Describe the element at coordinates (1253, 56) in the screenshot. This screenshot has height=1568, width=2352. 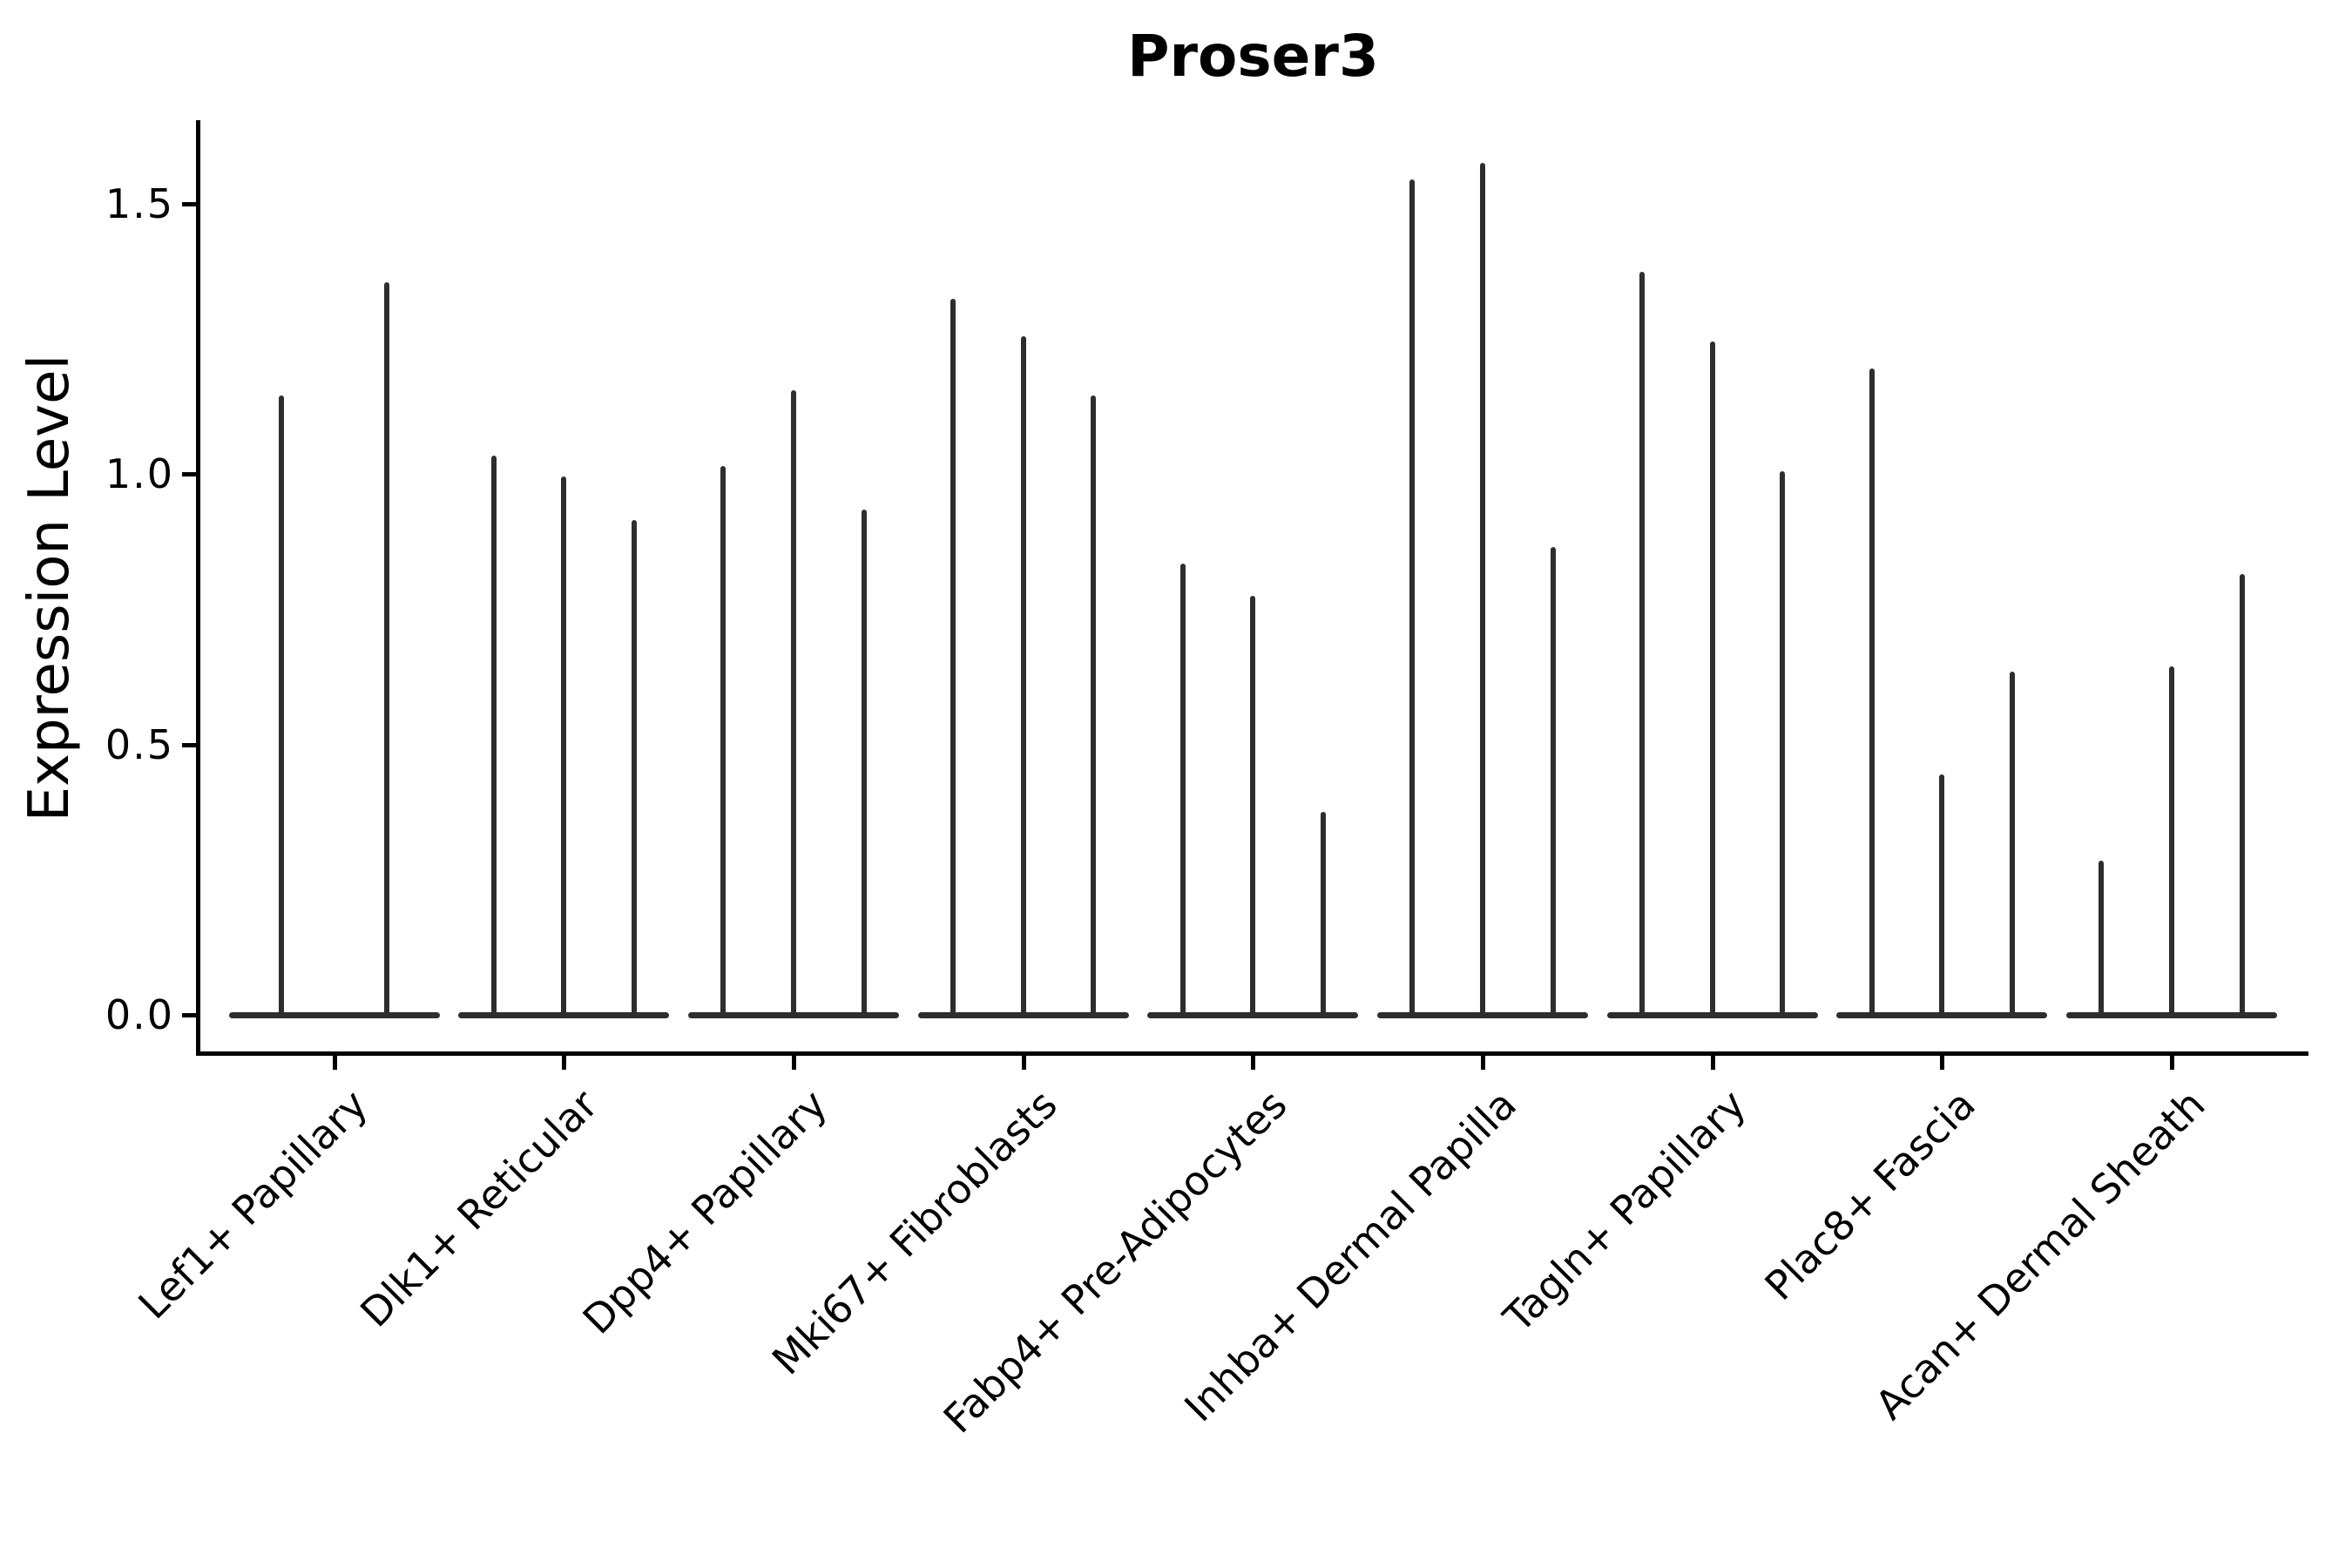
I see `chart-title: Proser3` at that location.